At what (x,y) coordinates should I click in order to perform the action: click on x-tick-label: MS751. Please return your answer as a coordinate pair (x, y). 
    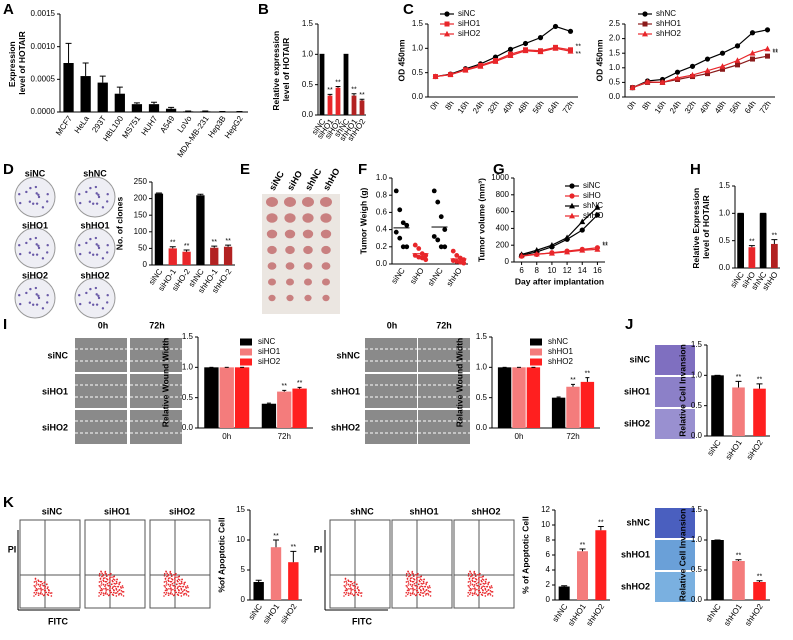
    Looking at the image, I should click on (131, 127).